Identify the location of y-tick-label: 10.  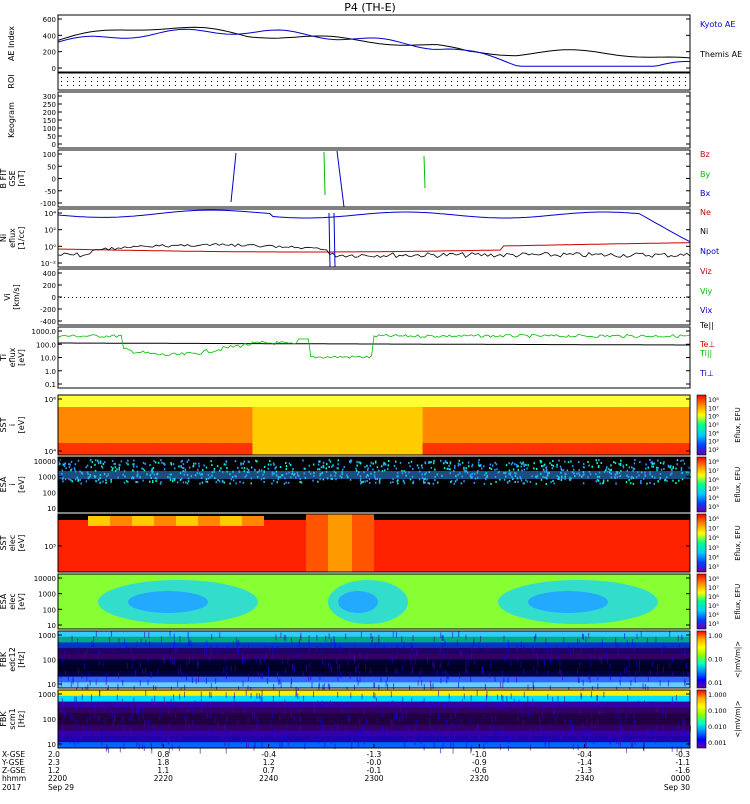
(51, 745).